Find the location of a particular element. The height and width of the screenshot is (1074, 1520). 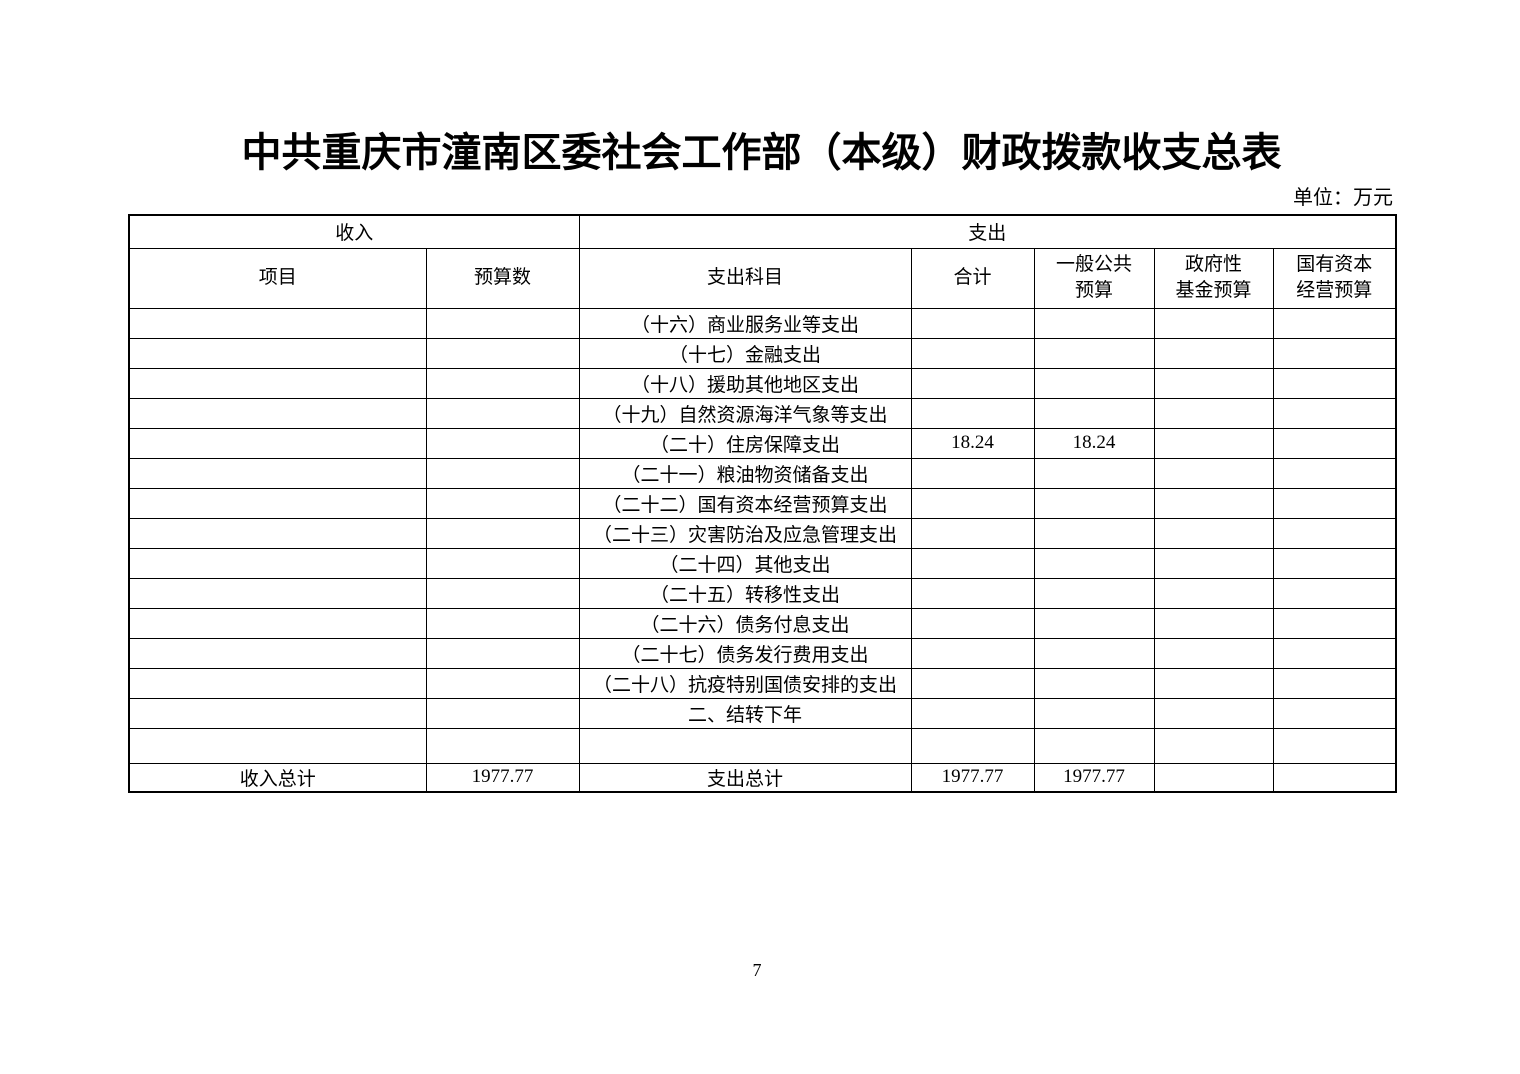

expenditure-total-label-cell: 支出总计 is located at coordinates (745, 777).